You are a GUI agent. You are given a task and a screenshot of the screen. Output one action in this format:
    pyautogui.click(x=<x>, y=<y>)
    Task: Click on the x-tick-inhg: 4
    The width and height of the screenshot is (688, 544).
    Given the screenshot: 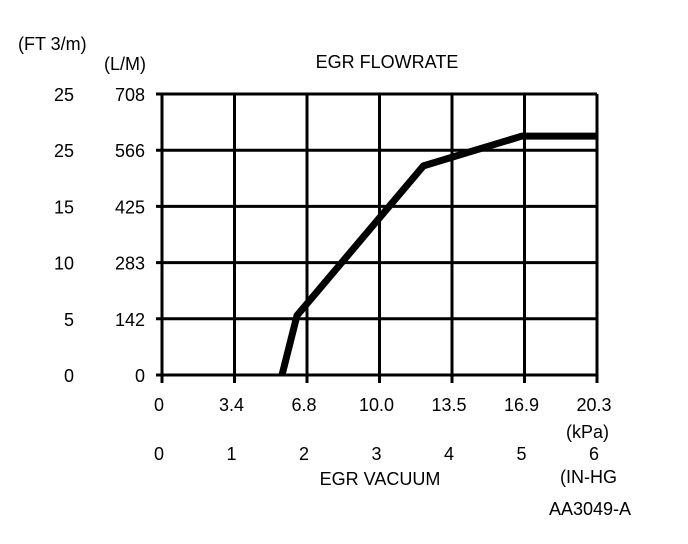 What is the action you would take?
    pyautogui.click(x=449, y=454)
    